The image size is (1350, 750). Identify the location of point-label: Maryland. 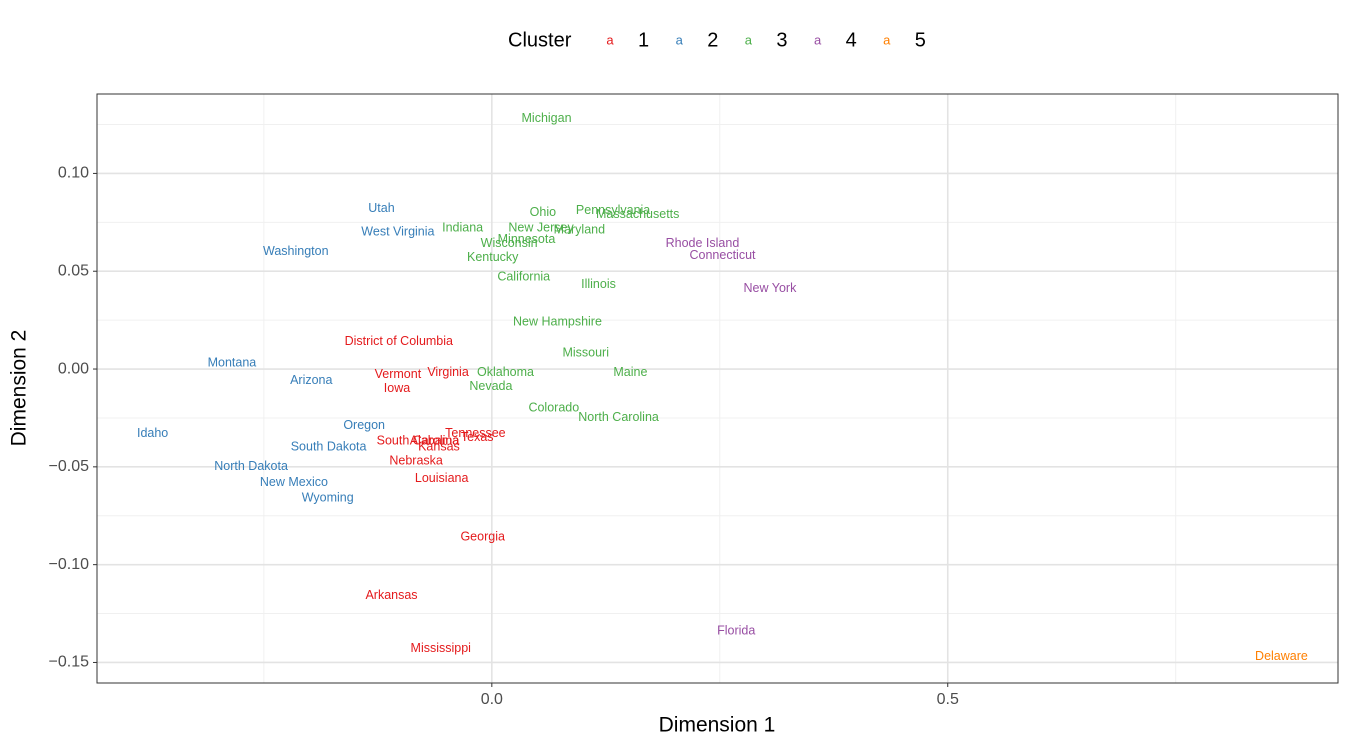
(579, 229).